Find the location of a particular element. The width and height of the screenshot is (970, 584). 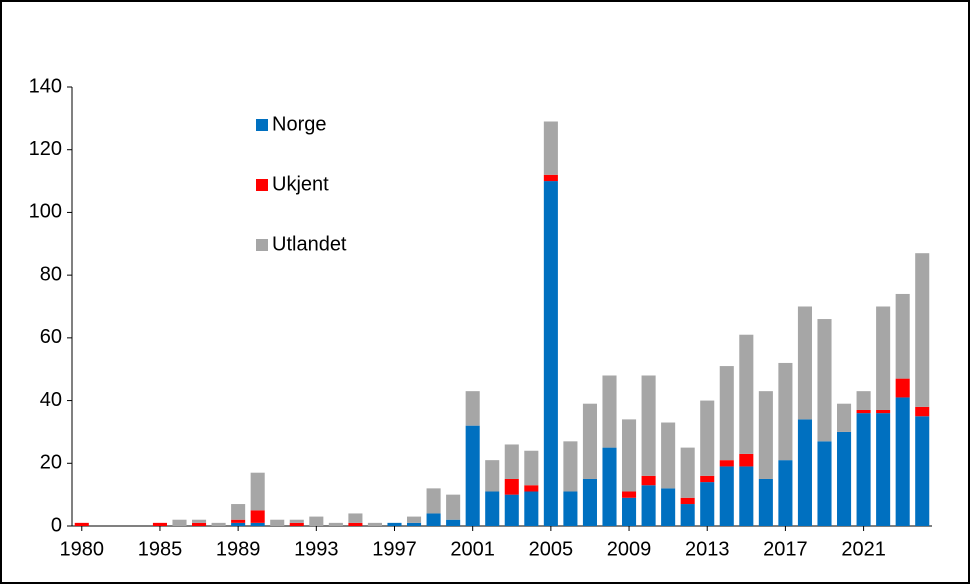

y-tick-label: 140 is located at coordinates (45, 86).